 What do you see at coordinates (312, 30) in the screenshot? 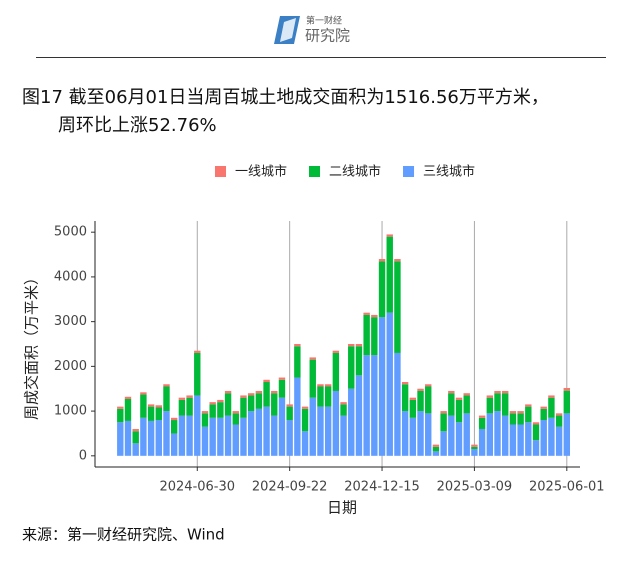
I see `logo: 第一财经 研究院` at bounding box center [312, 30].